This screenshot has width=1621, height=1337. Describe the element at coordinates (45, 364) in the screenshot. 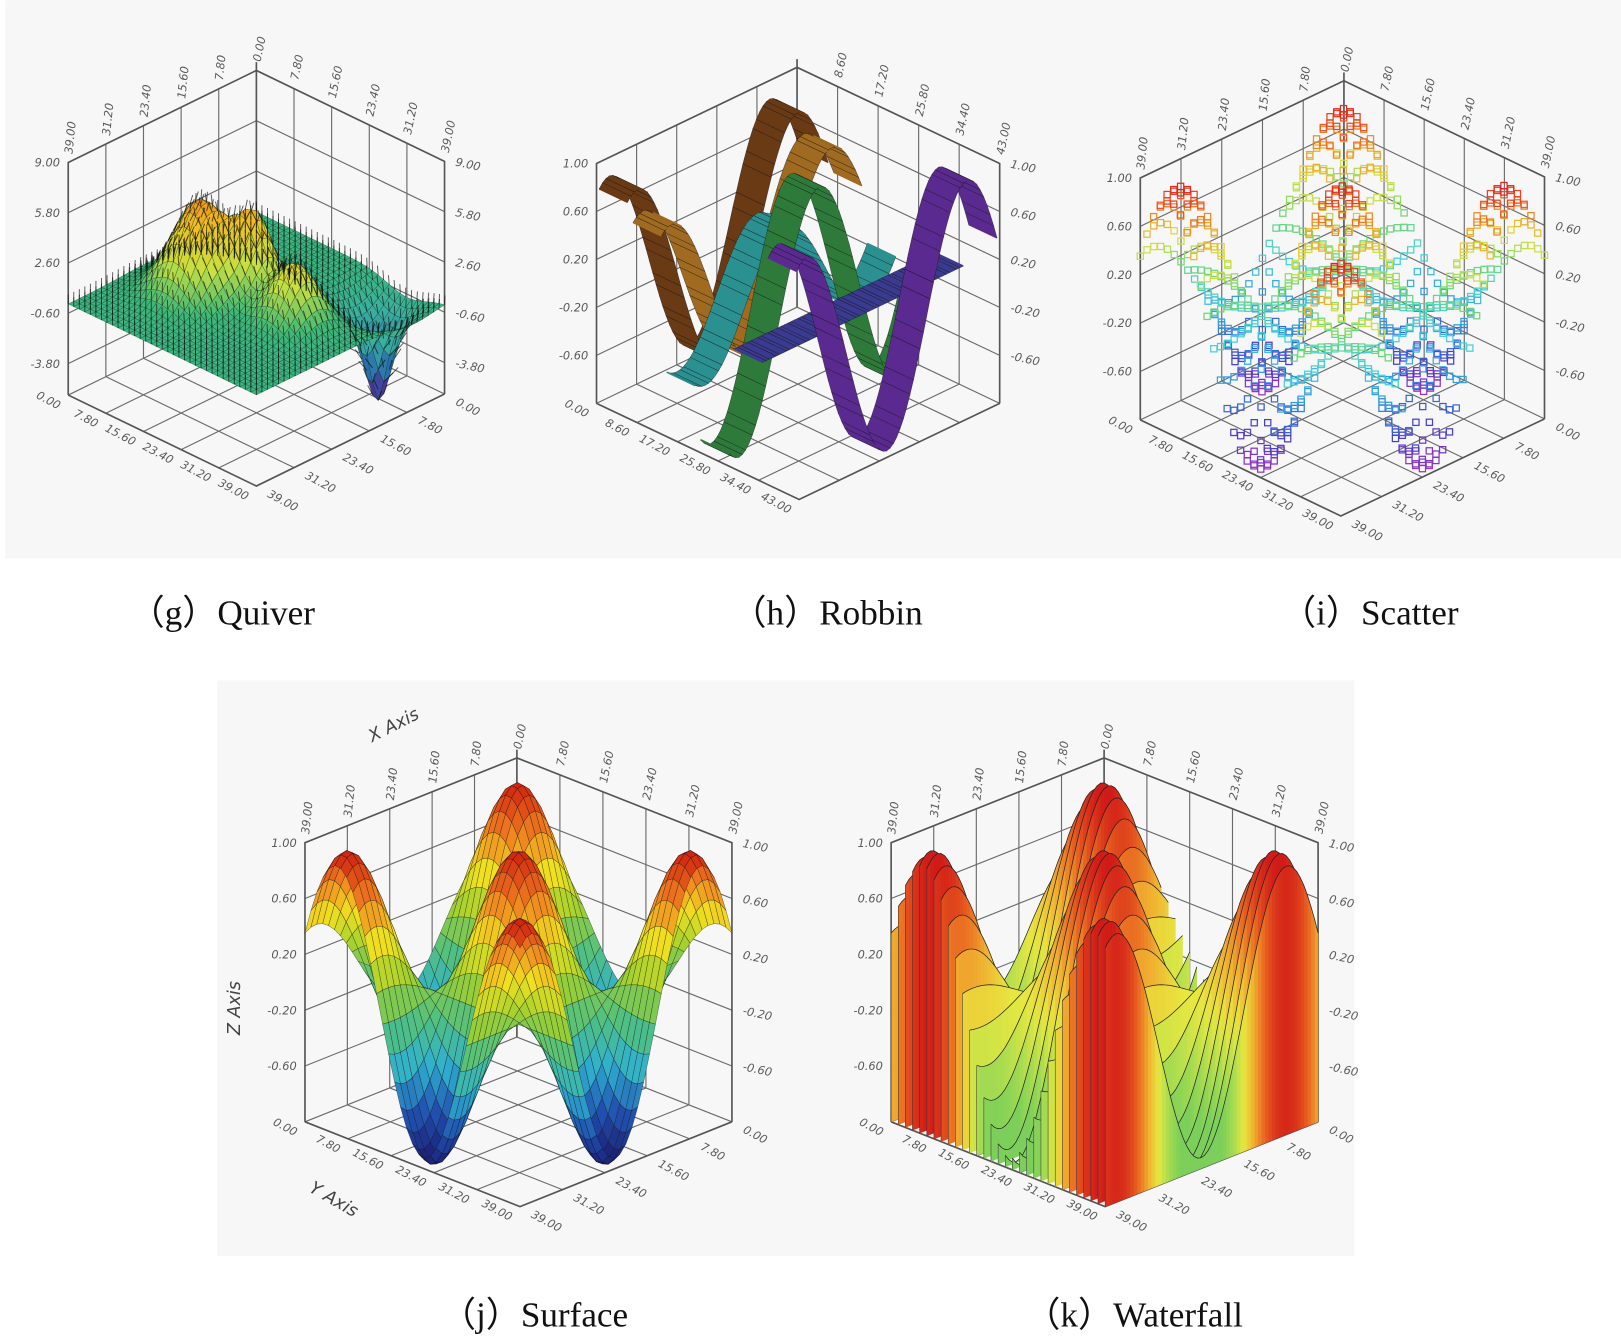

I see `z-tick-label: -3.80` at that location.